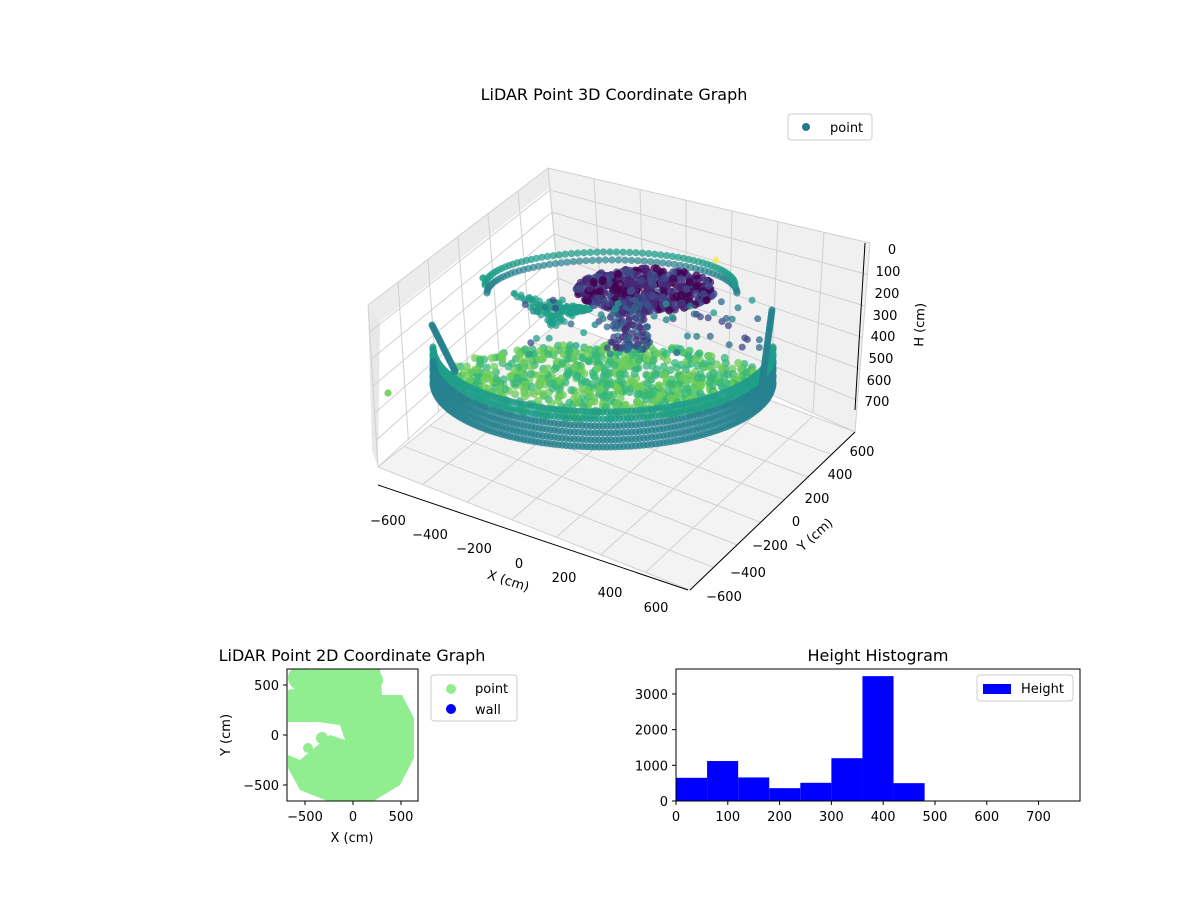  I want to click on y-axis-label-3d: Y (cm), so click(815, 536).